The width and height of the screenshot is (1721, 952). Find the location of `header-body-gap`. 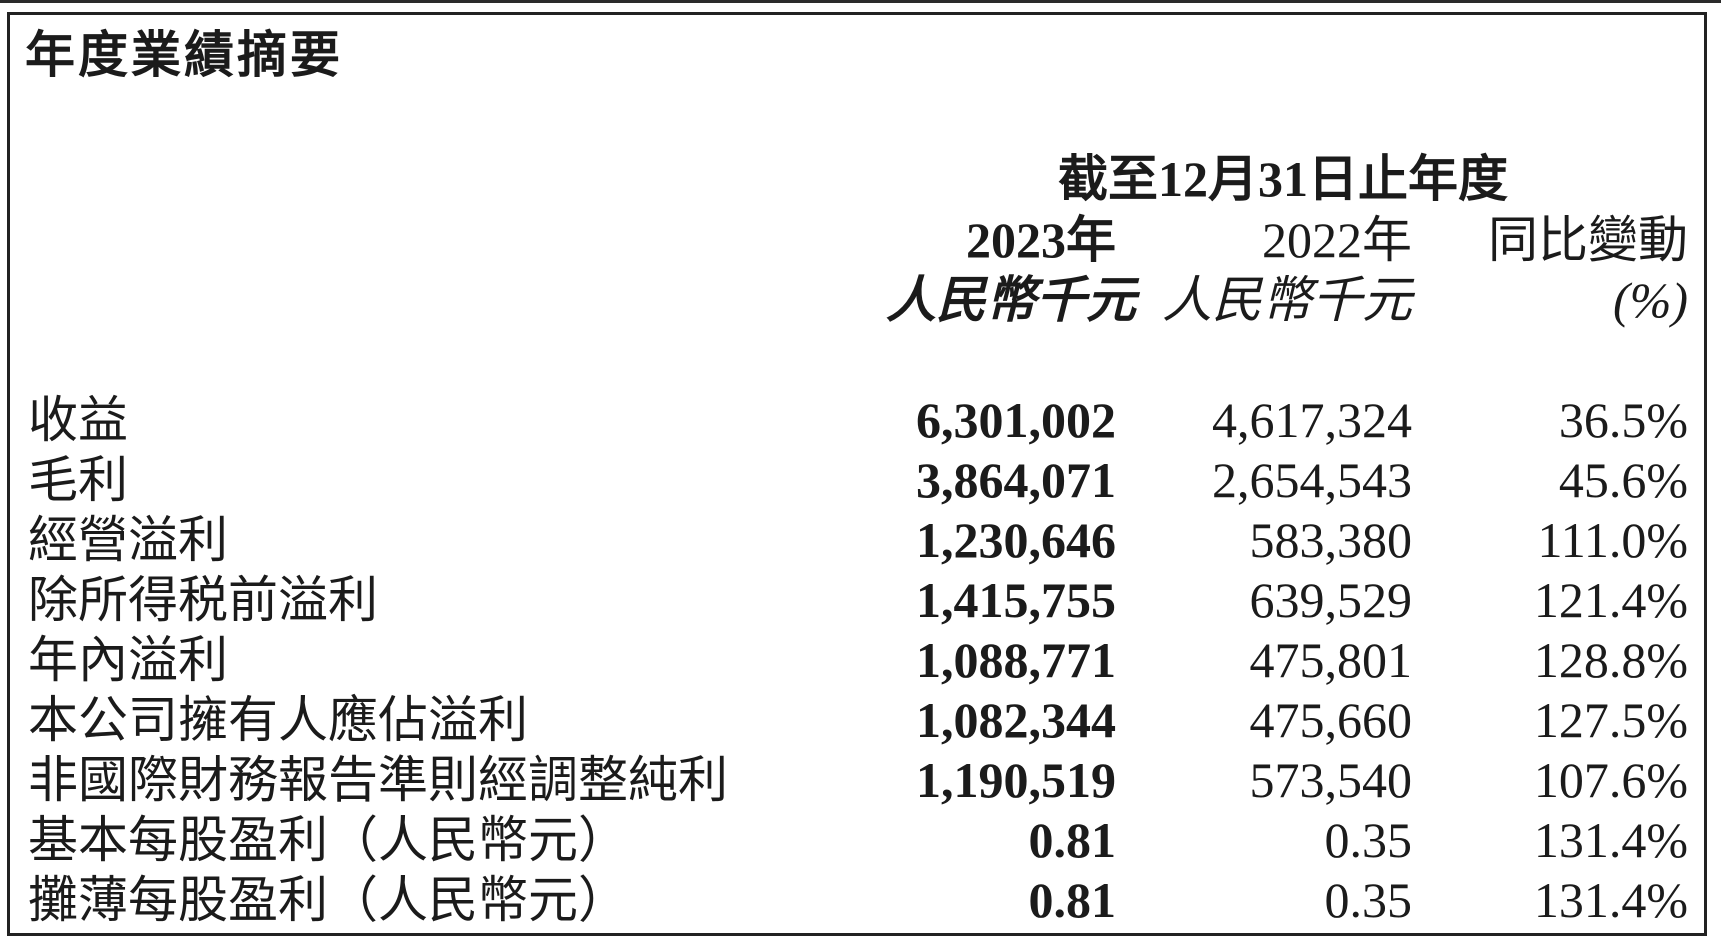

header-body-gap is located at coordinates (858, 360).